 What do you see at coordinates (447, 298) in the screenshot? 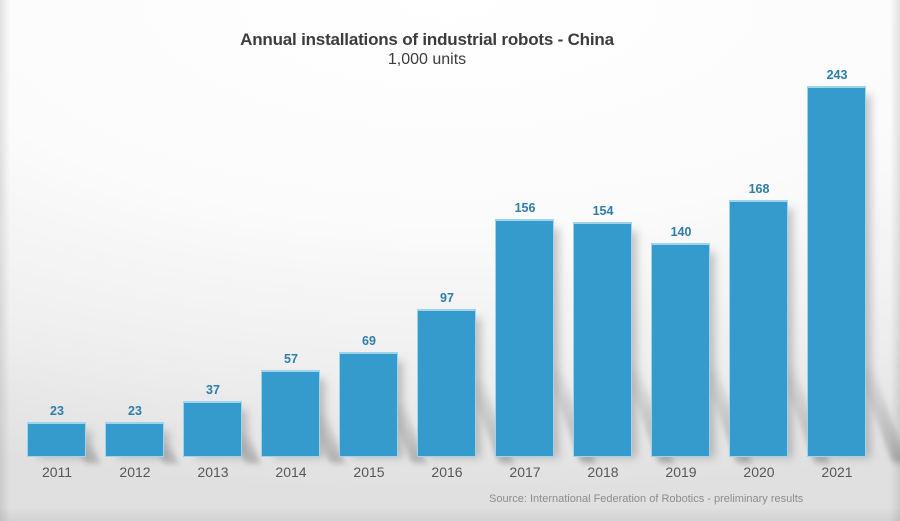
I see `bar-value-label: 97` at bounding box center [447, 298].